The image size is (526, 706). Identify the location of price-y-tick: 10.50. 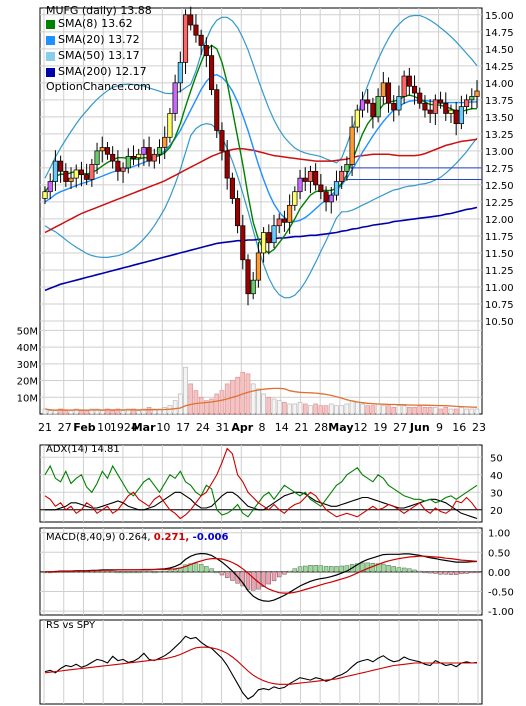
(499, 322).